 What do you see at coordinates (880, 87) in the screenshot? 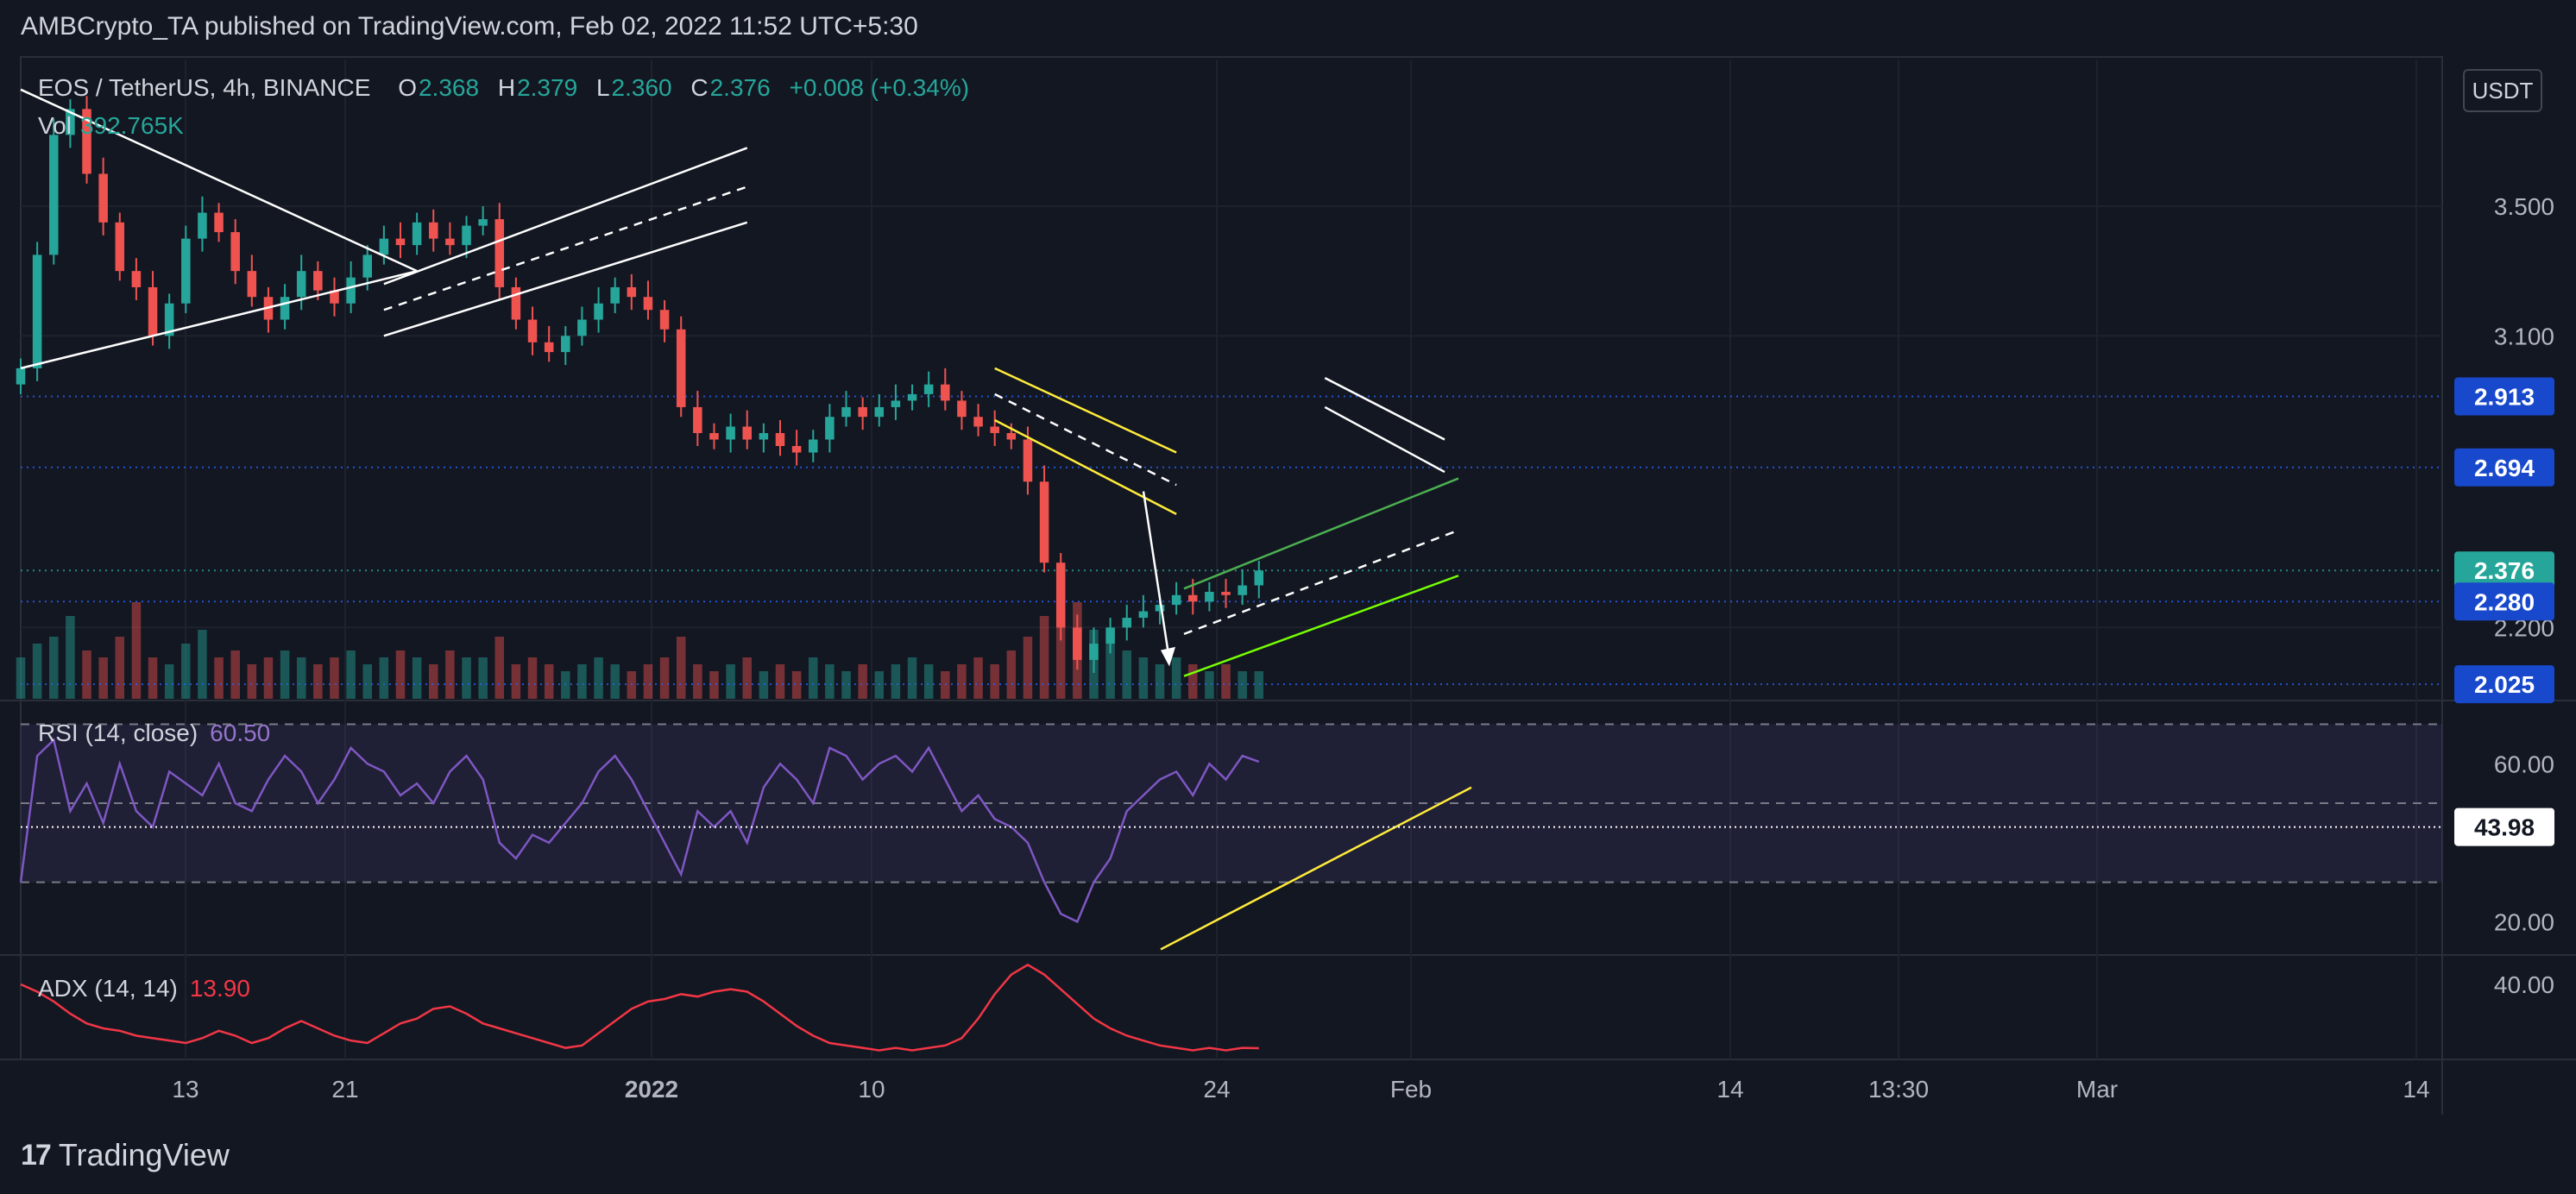
I see `change-value: +0.008 (+0.34%)` at bounding box center [880, 87].